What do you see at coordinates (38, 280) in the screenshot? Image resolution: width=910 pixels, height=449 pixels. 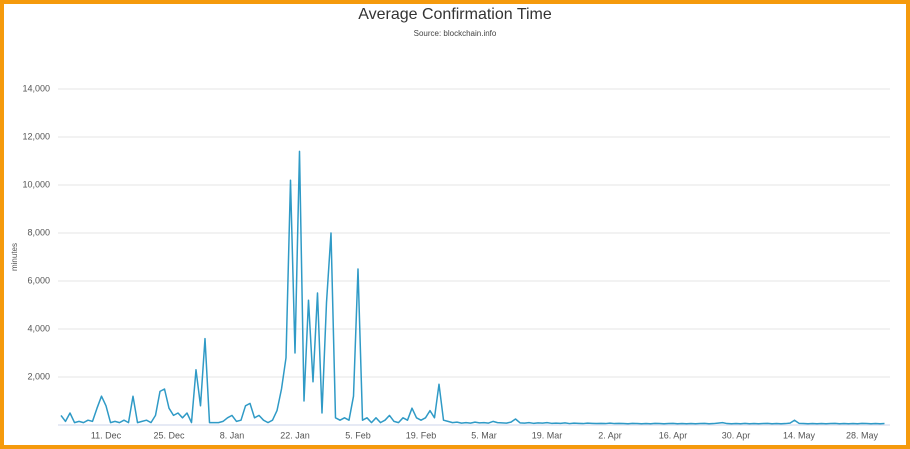 I see `y-tick-label: 6,000` at bounding box center [38, 280].